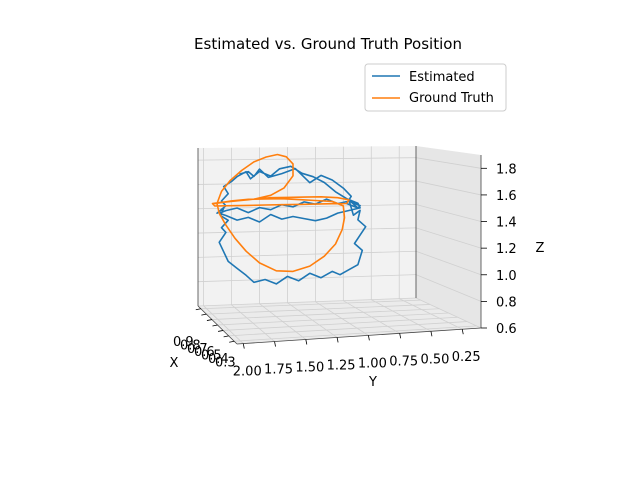 The height and width of the screenshot is (480, 640). Describe the element at coordinates (506, 223) in the screenshot. I see `z-tick-label: 1.4` at that location.